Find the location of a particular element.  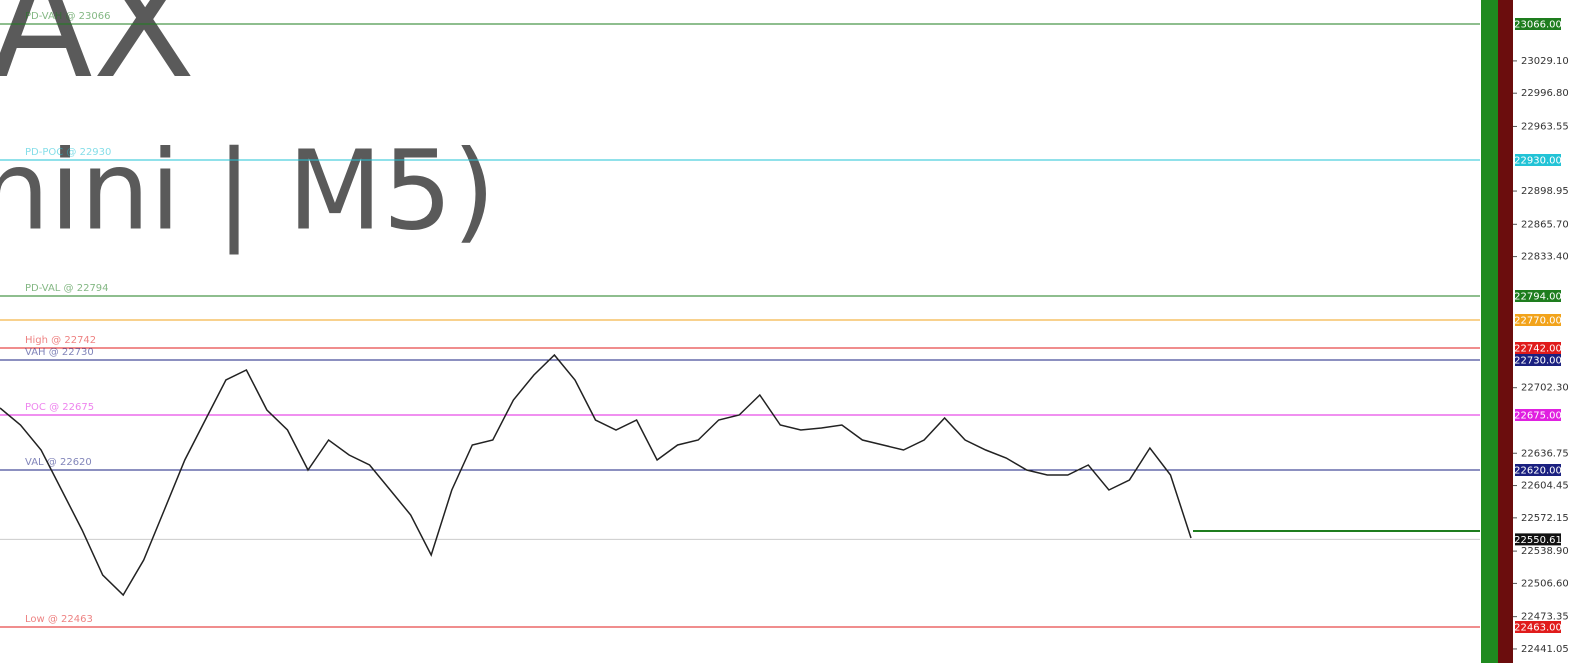

level-note: PD-POC @ 22930 is located at coordinates (68, 152).